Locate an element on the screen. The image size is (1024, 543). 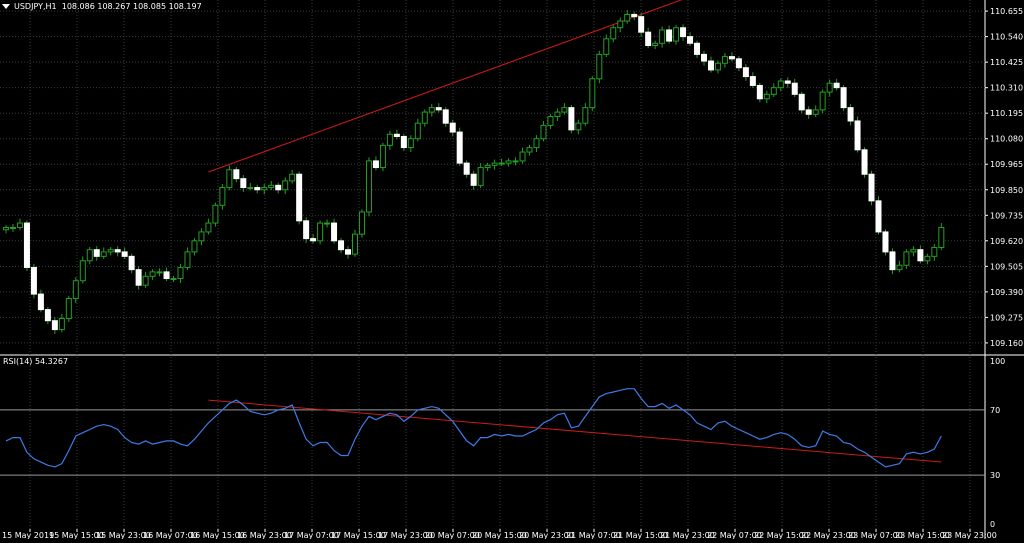
time-tick-label: 20 May 23:00 is located at coordinates (546, 535).